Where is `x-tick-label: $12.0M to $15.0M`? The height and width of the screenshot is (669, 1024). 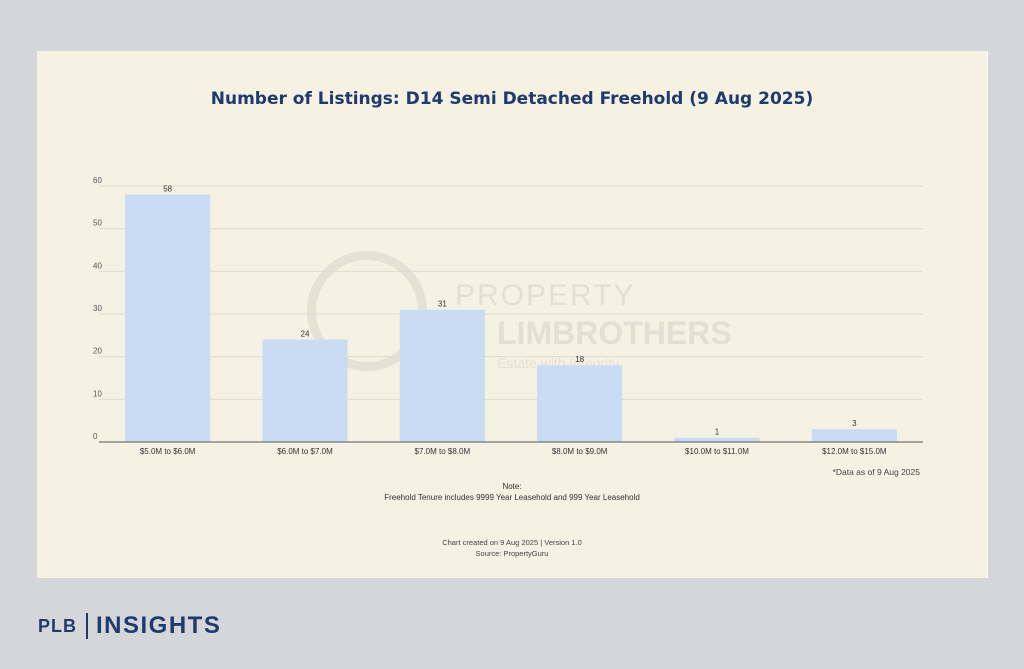
x-tick-label: $12.0M to $15.0M is located at coordinates (854, 451).